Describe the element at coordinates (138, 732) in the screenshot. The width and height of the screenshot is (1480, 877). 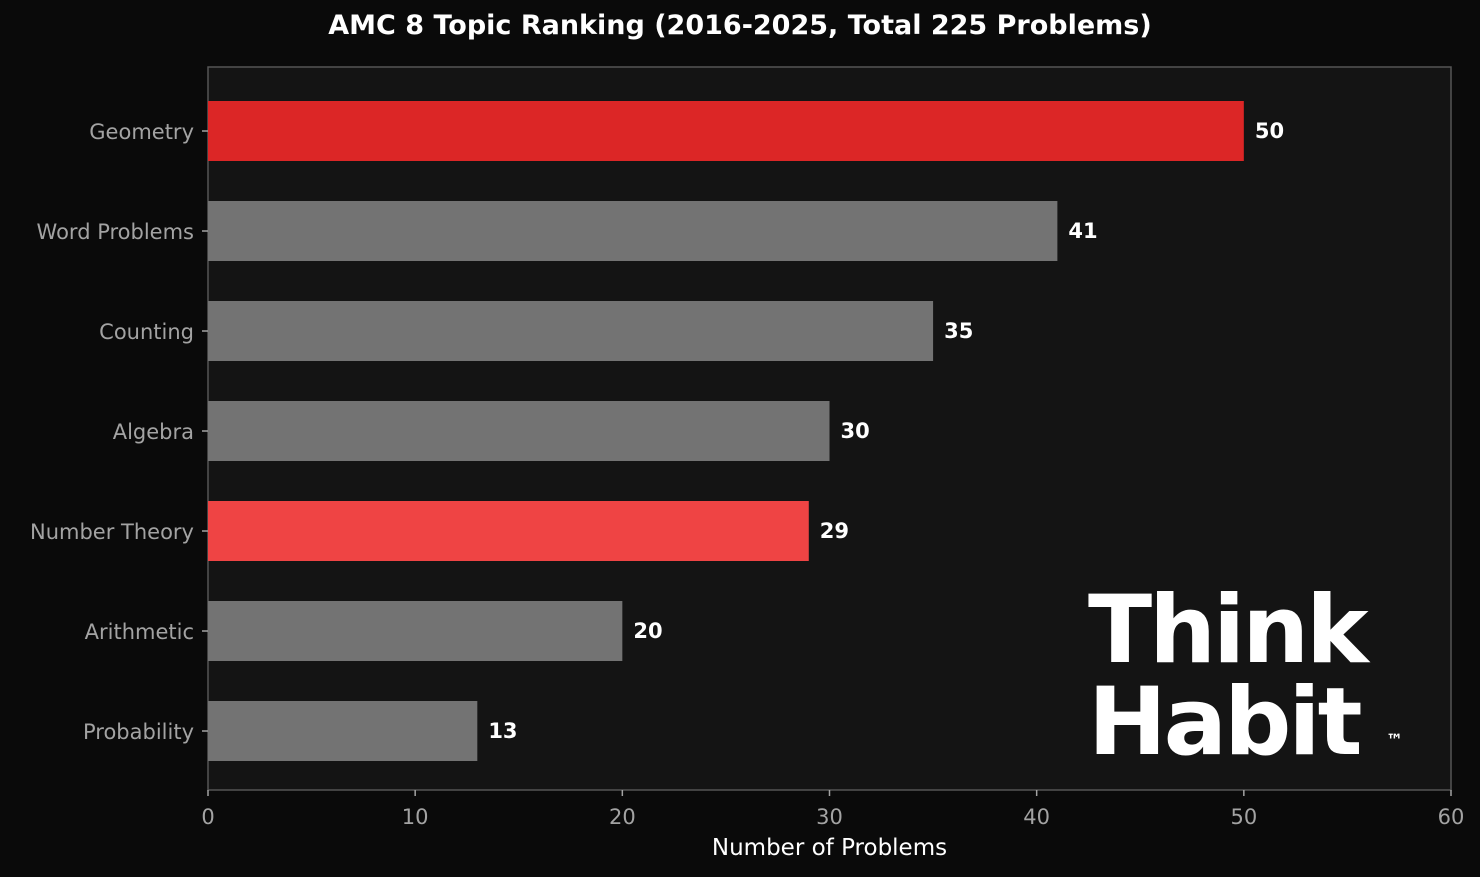
I see `y-tick-label: Probability` at that location.